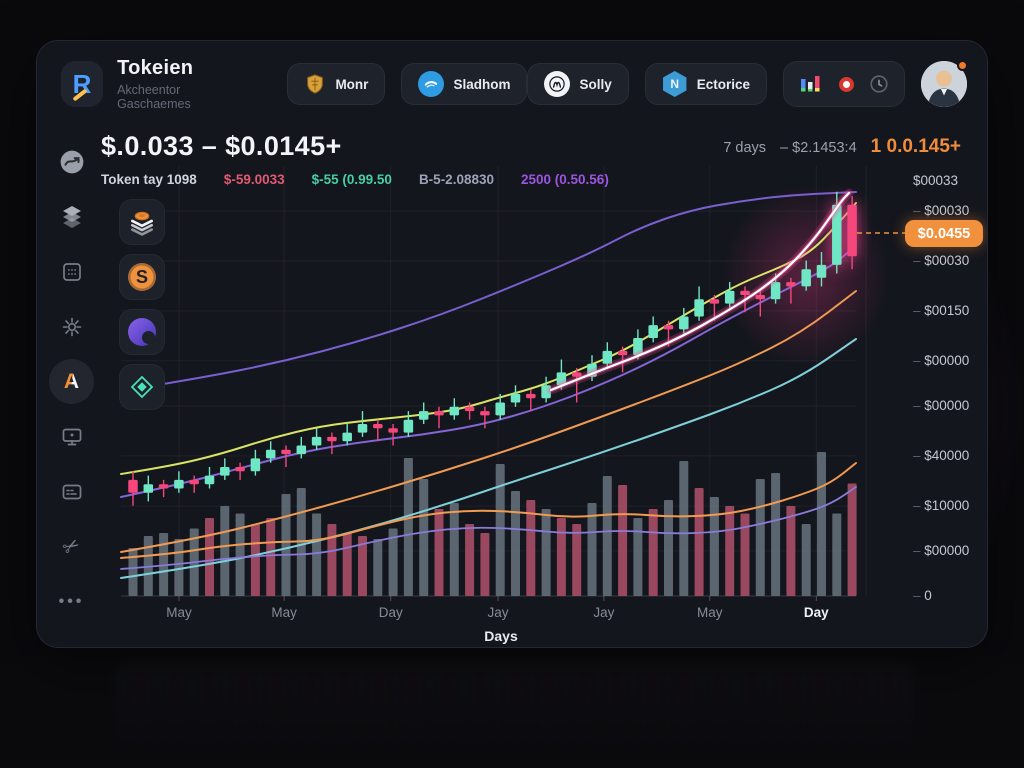  What do you see at coordinates (578, 84) in the screenshot?
I see `solly-button: Solly` at bounding box center [578, 84].